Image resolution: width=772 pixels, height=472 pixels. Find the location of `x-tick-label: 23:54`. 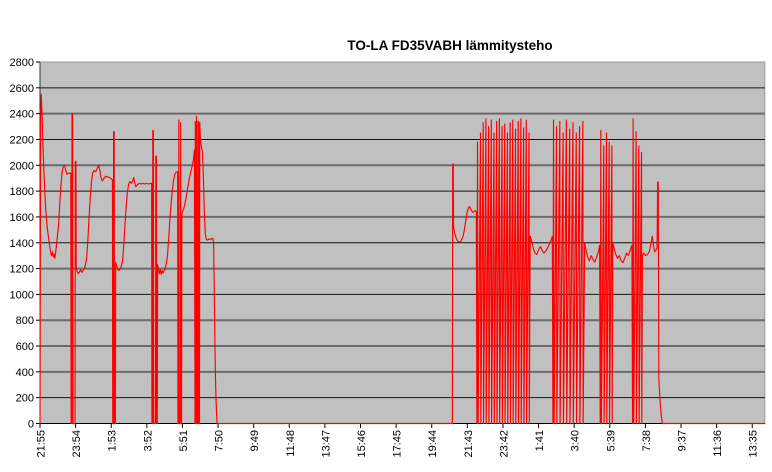

x-tick-label: 23:54 is located at coordinates (77, 444).